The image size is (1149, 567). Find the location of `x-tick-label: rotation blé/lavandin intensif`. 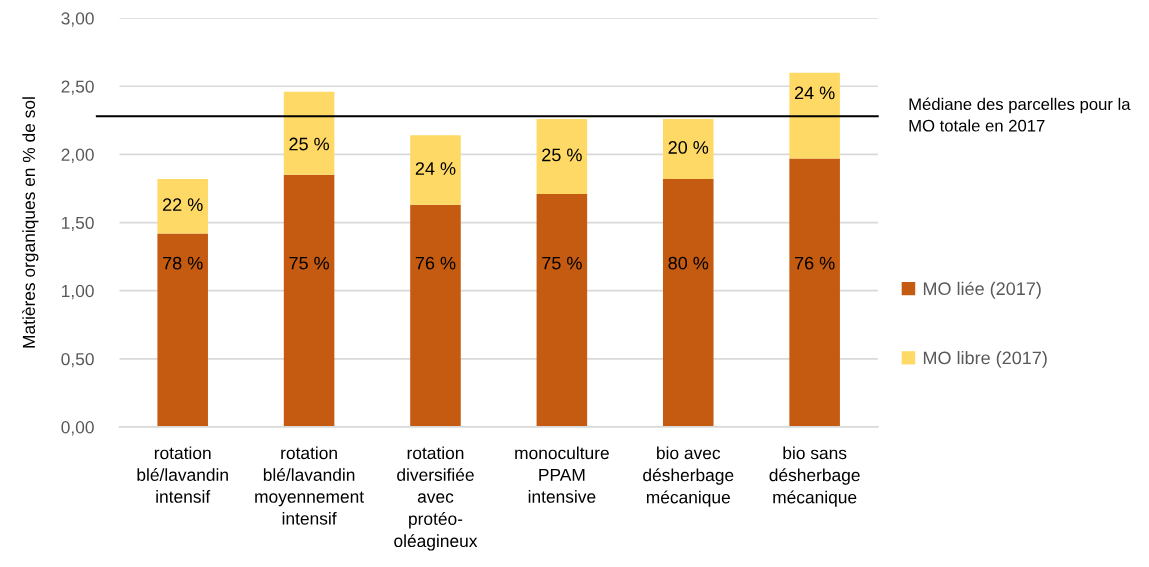

x-tick-label: rotation blé/lavandin intensif is located at coordinates (182, 474).